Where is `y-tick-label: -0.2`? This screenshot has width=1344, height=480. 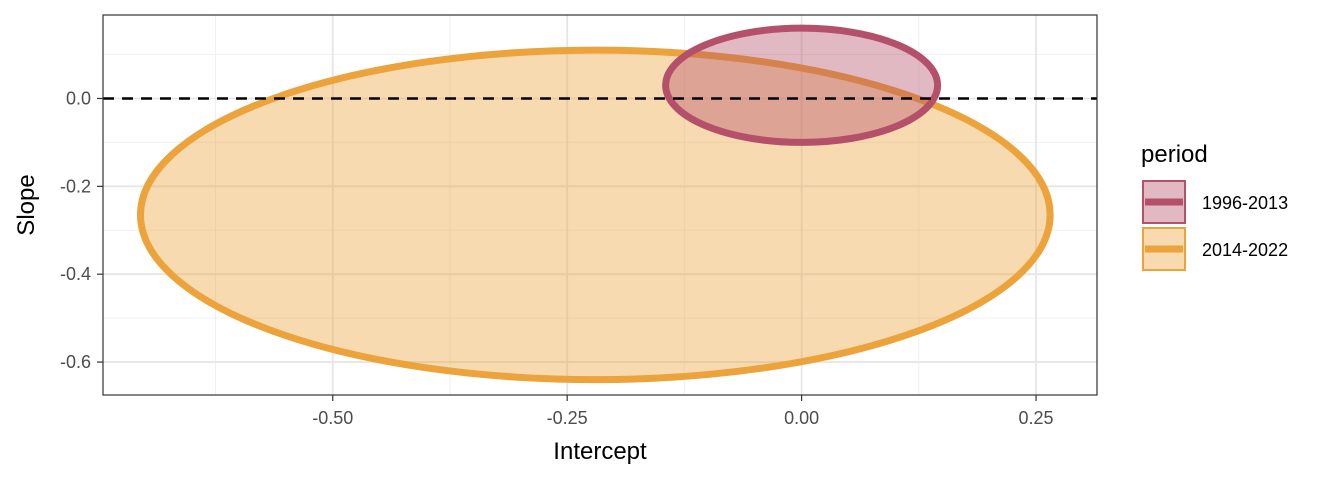
y-tick-label: -0.2 is located at coordinates (75, 186).